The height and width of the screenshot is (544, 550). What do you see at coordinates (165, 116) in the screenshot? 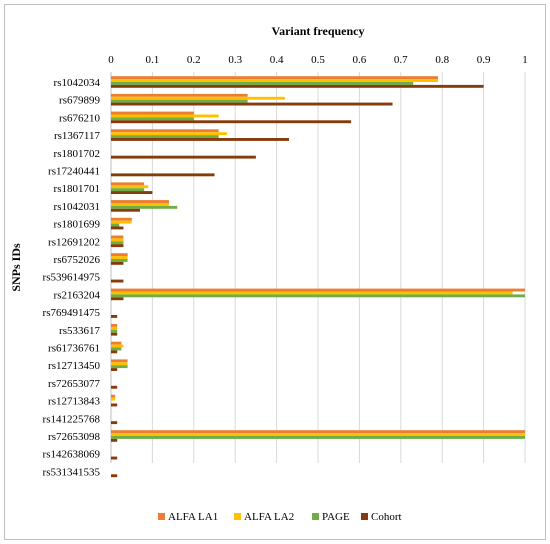
I see `bar-alfa-la2-rs676210` at bounding box center [165, 116].